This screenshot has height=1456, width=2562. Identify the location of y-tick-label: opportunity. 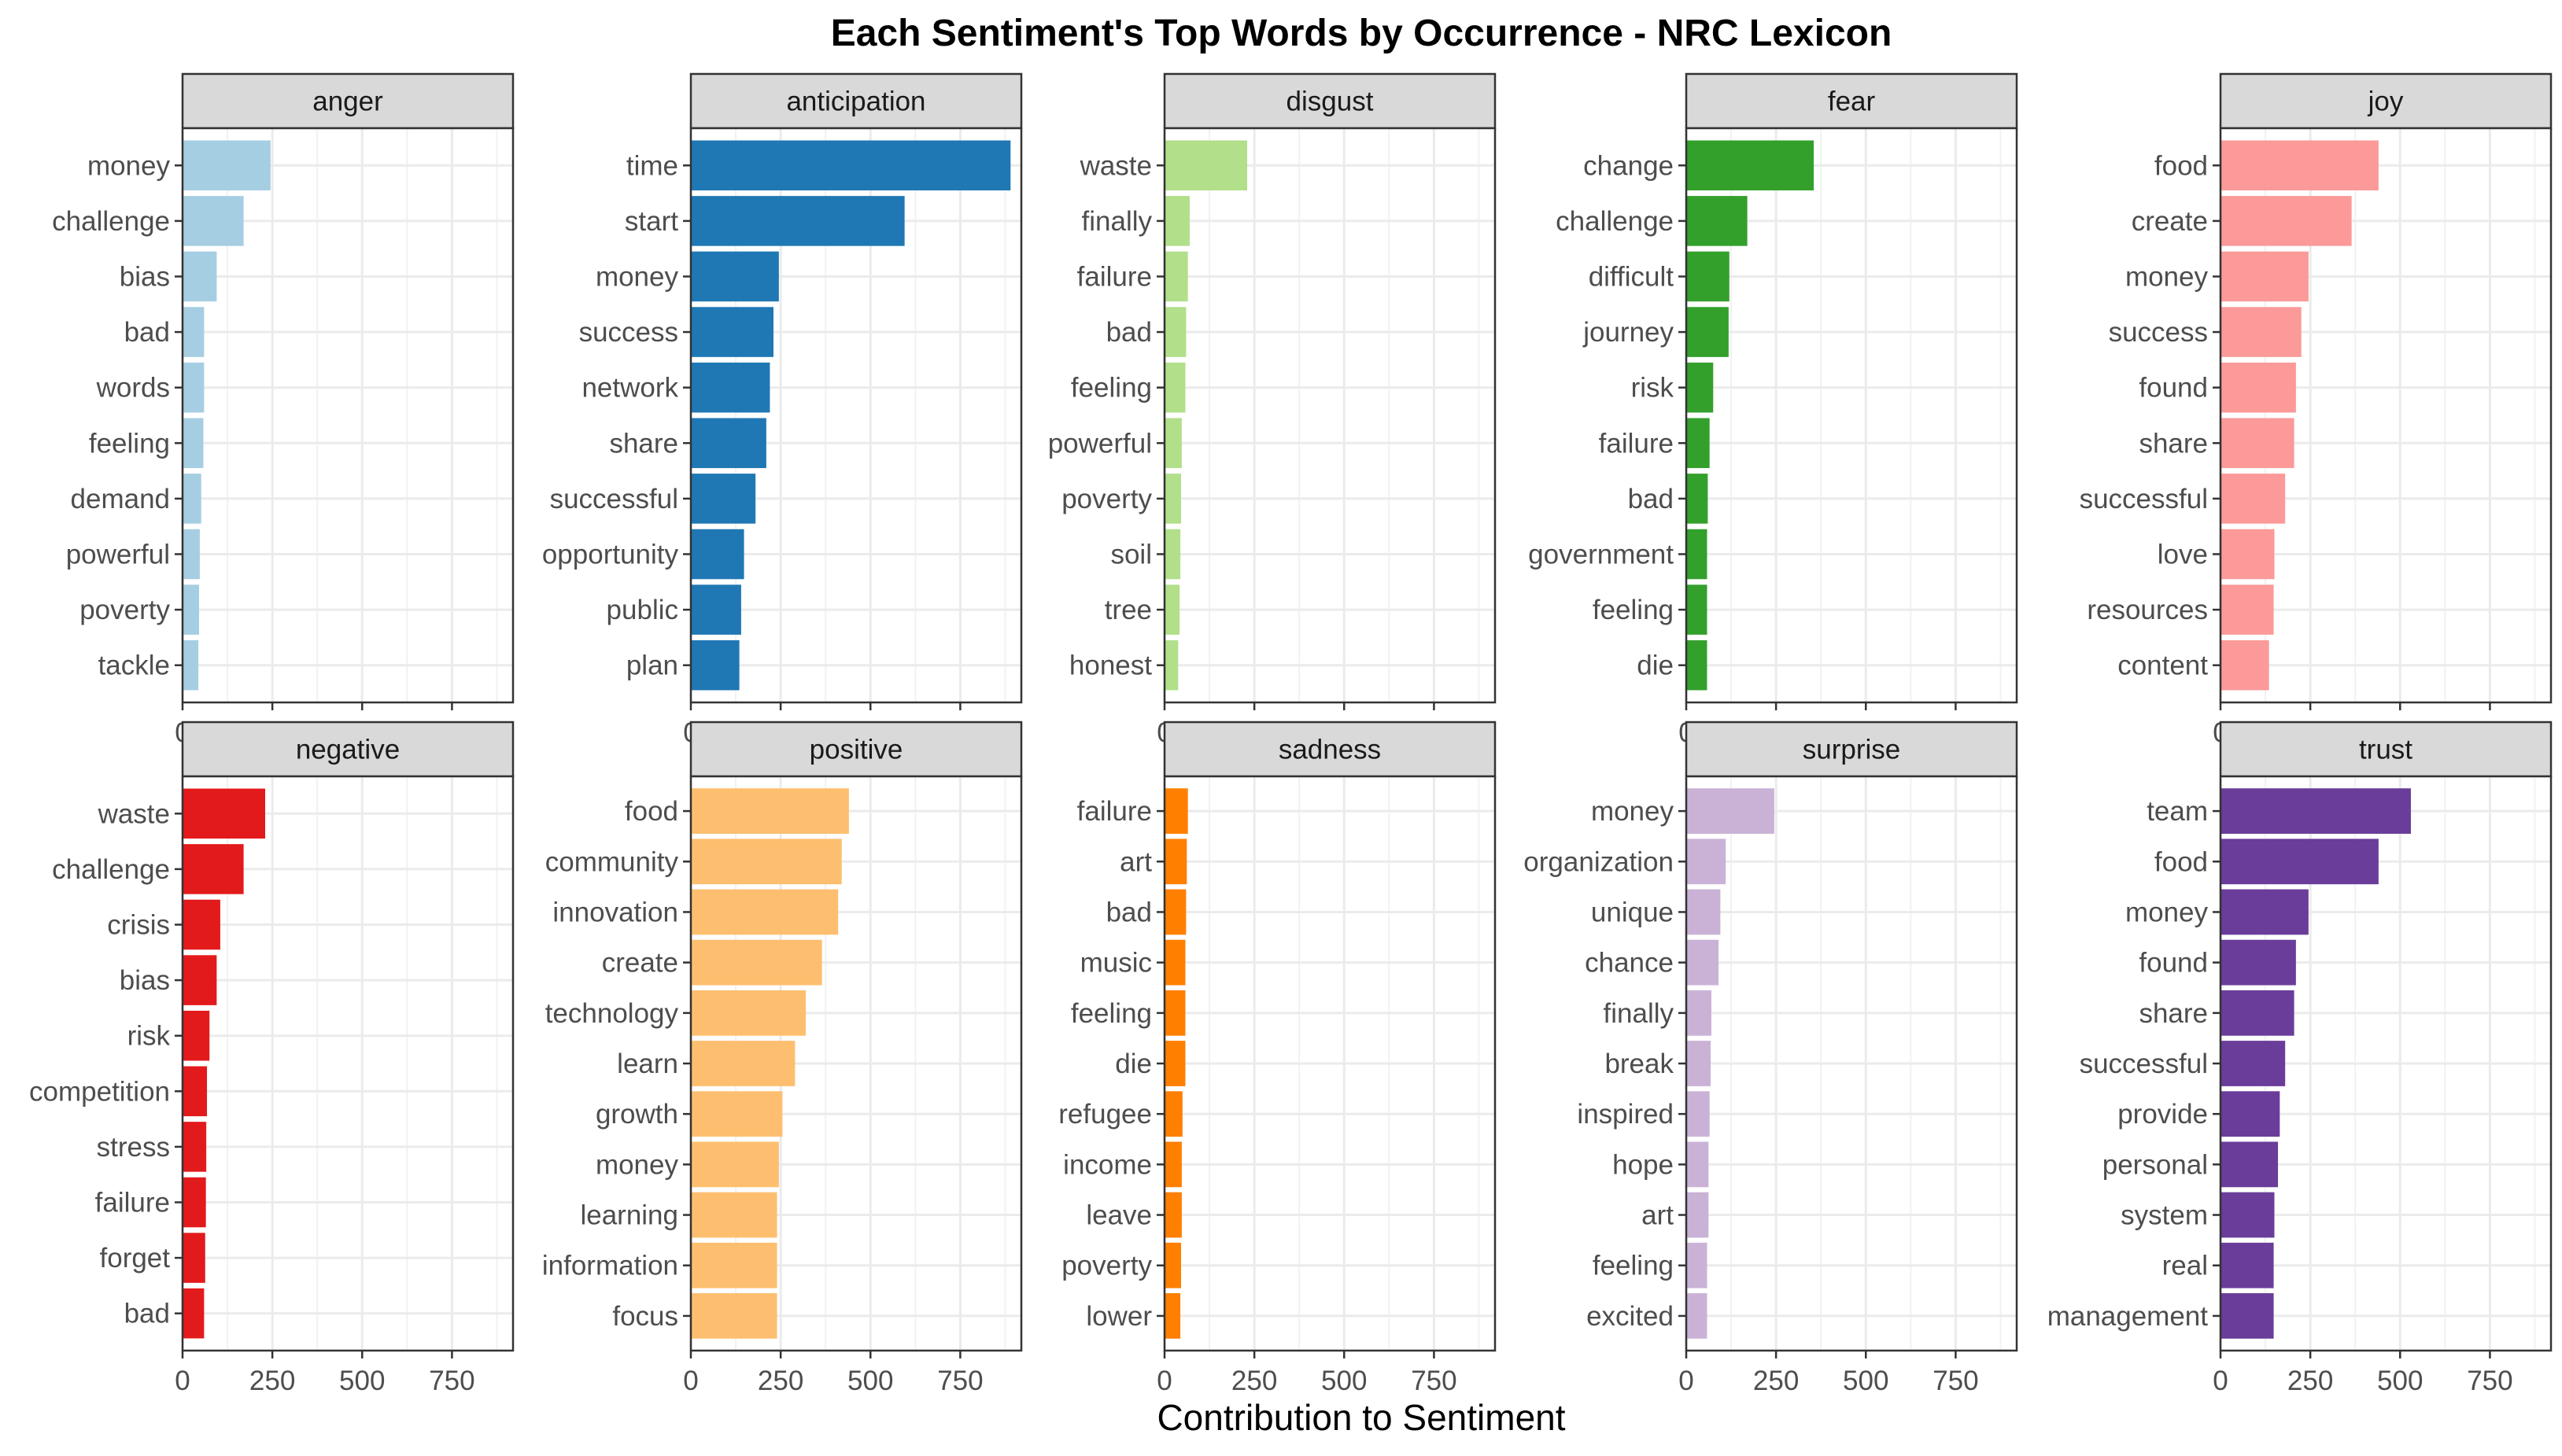
(611, 555).